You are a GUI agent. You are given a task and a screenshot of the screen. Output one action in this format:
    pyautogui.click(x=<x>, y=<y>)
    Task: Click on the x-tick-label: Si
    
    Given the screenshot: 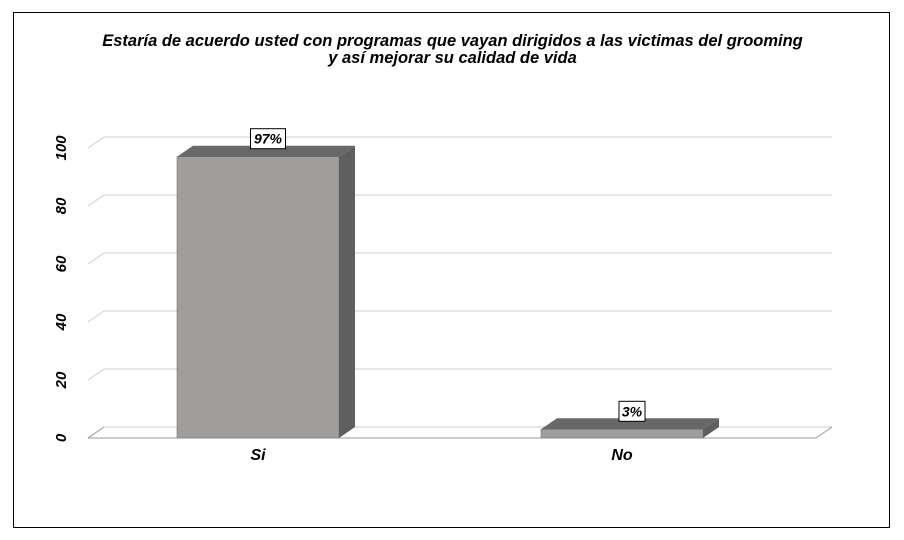 What is the action you would take?
    pyautogui.click(x=258, y=455)
    